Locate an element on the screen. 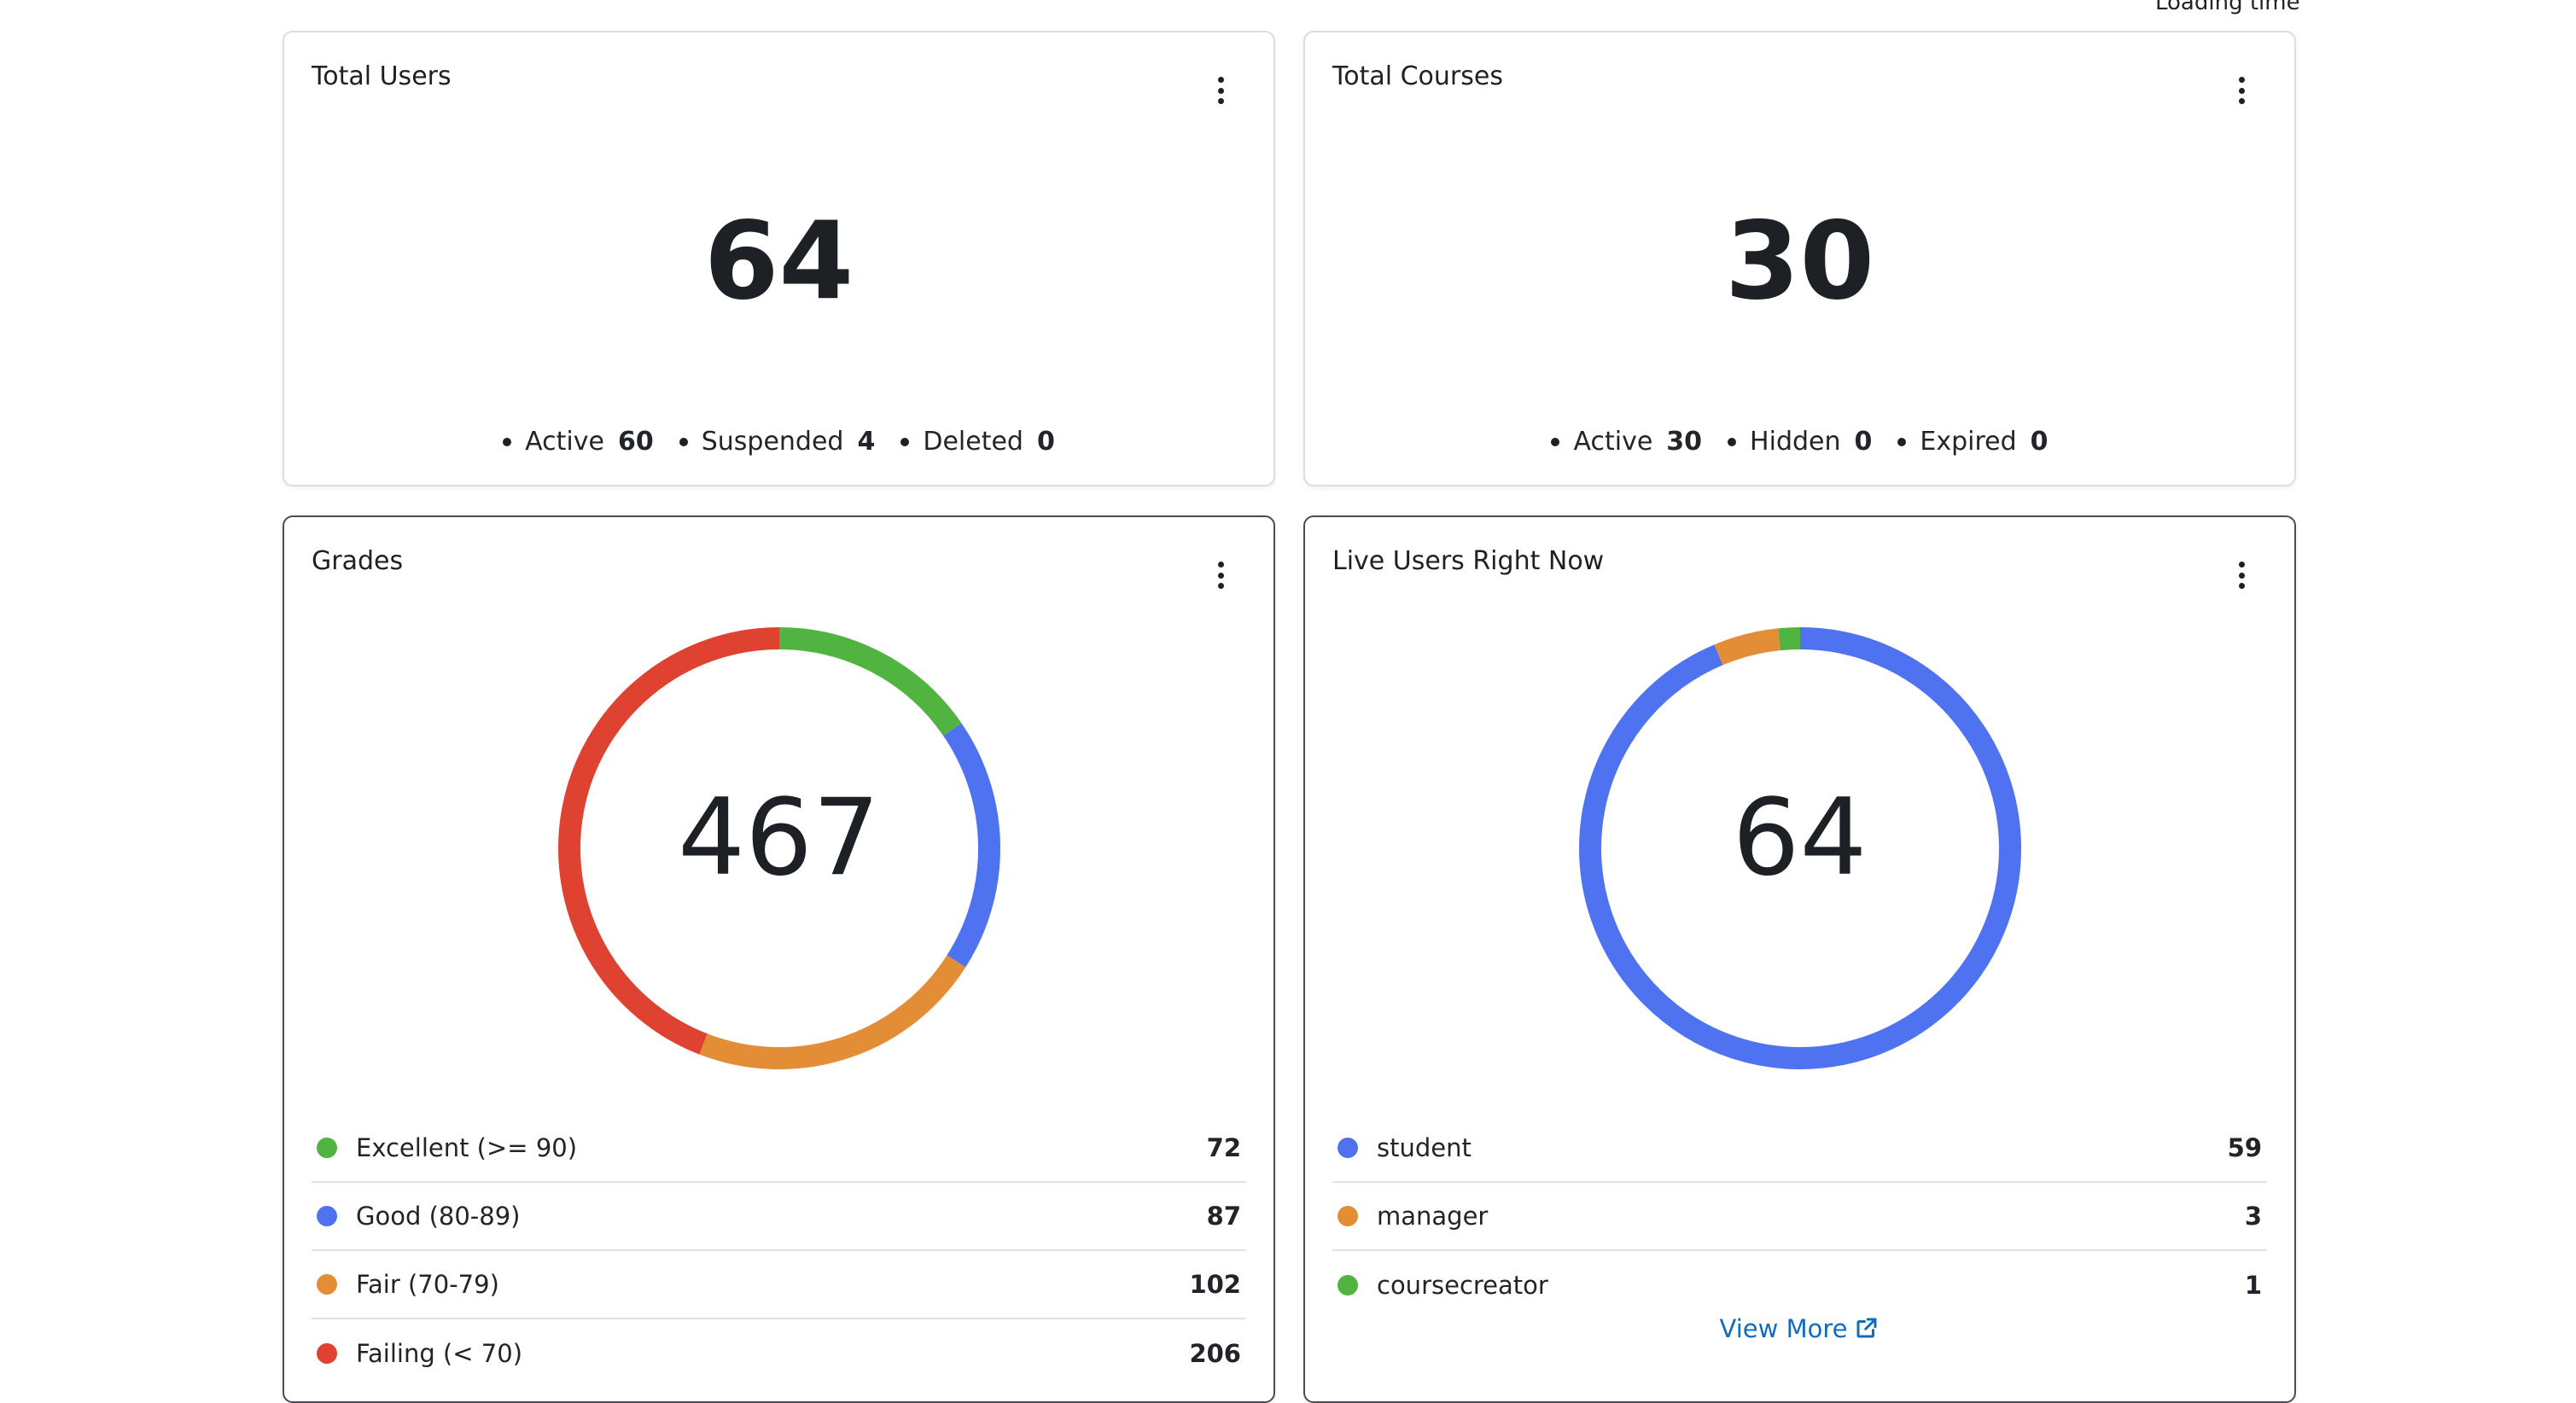 This screenshot has height=1403, width=2576. card-title: Total Courses is located at coordinates (1417, 76).